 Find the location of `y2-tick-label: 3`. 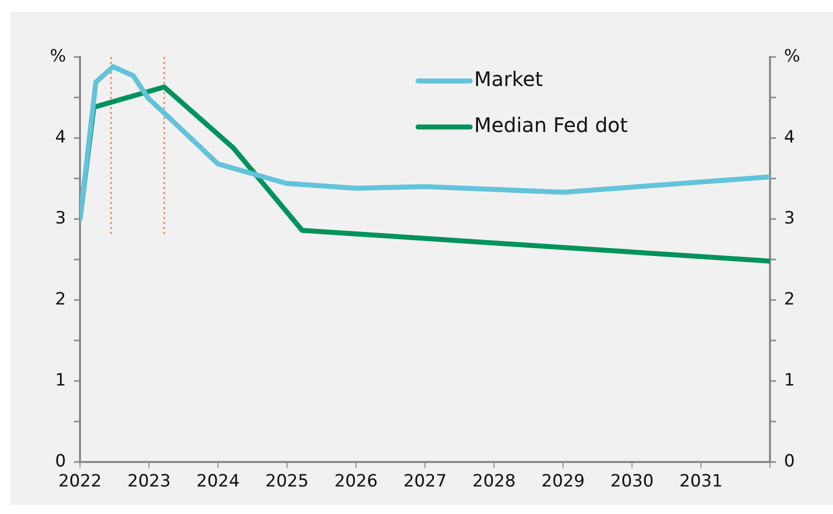

y2-tick-label: 3 is located at coordinates (789, 218).